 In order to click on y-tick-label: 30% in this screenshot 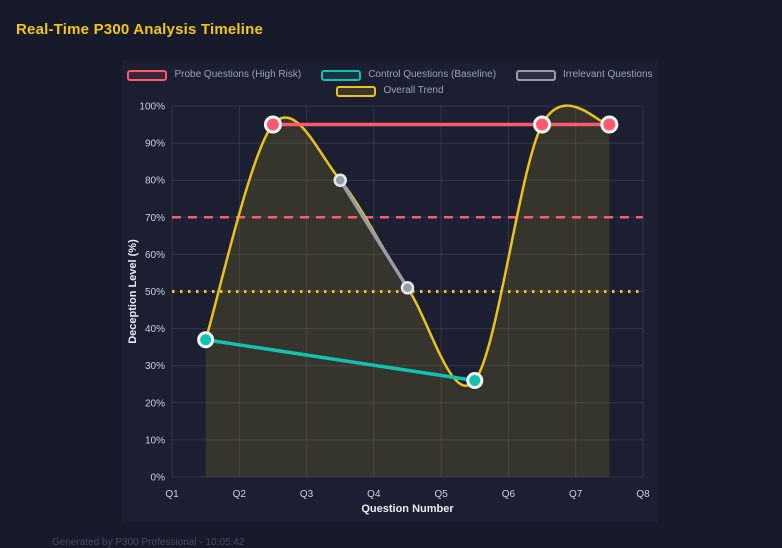, I will do `click(155, 366)`.